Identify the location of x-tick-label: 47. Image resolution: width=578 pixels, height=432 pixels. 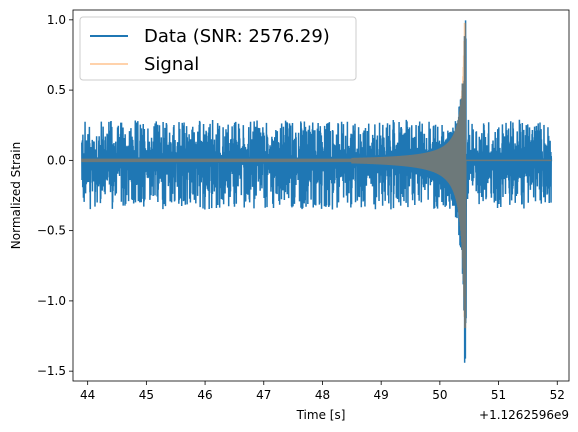
(263, 395).